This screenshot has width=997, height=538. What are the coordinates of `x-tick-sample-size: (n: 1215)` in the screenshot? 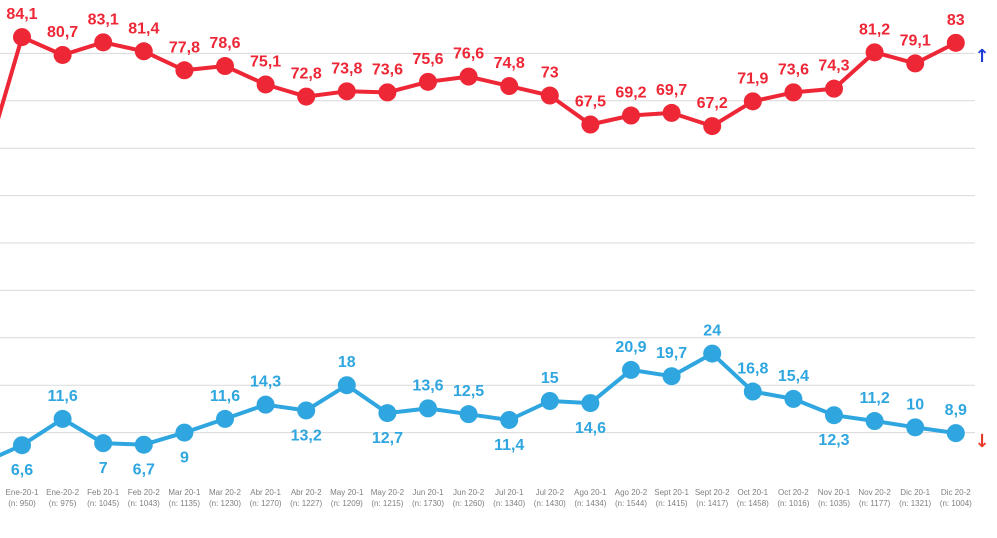 It's located at (387, 503).